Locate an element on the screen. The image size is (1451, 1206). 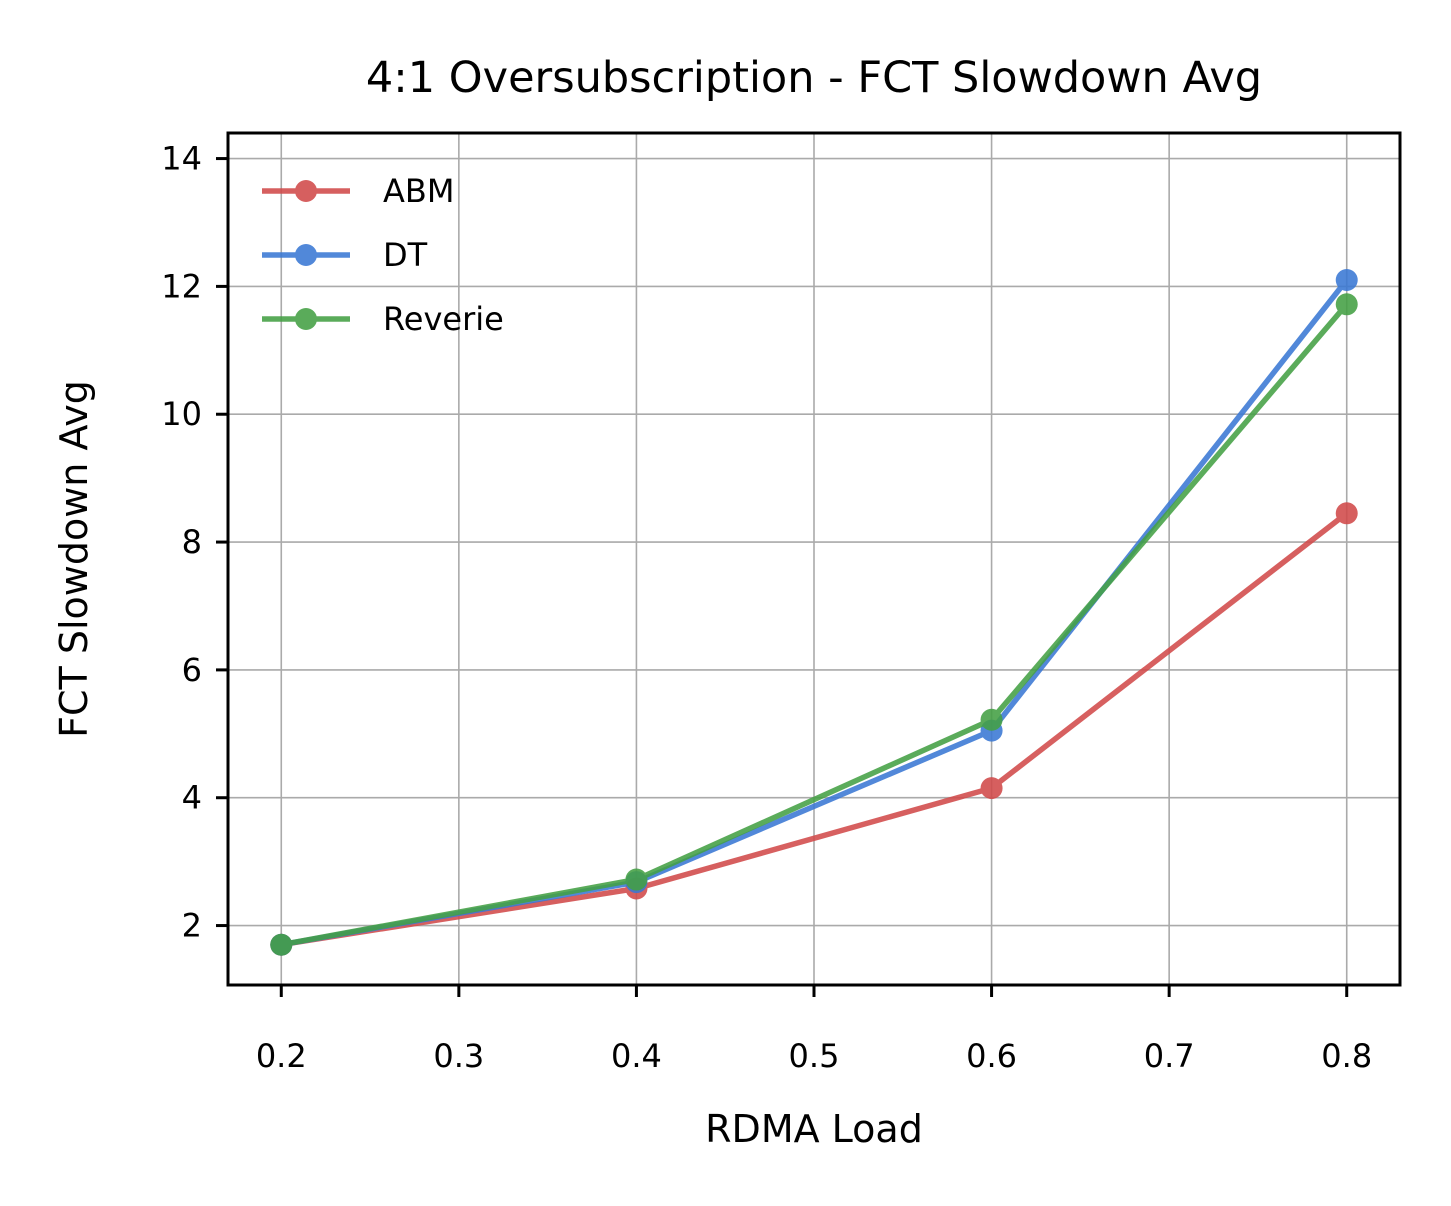
y-tick-label: 4 is located at coordinates (192, 798).